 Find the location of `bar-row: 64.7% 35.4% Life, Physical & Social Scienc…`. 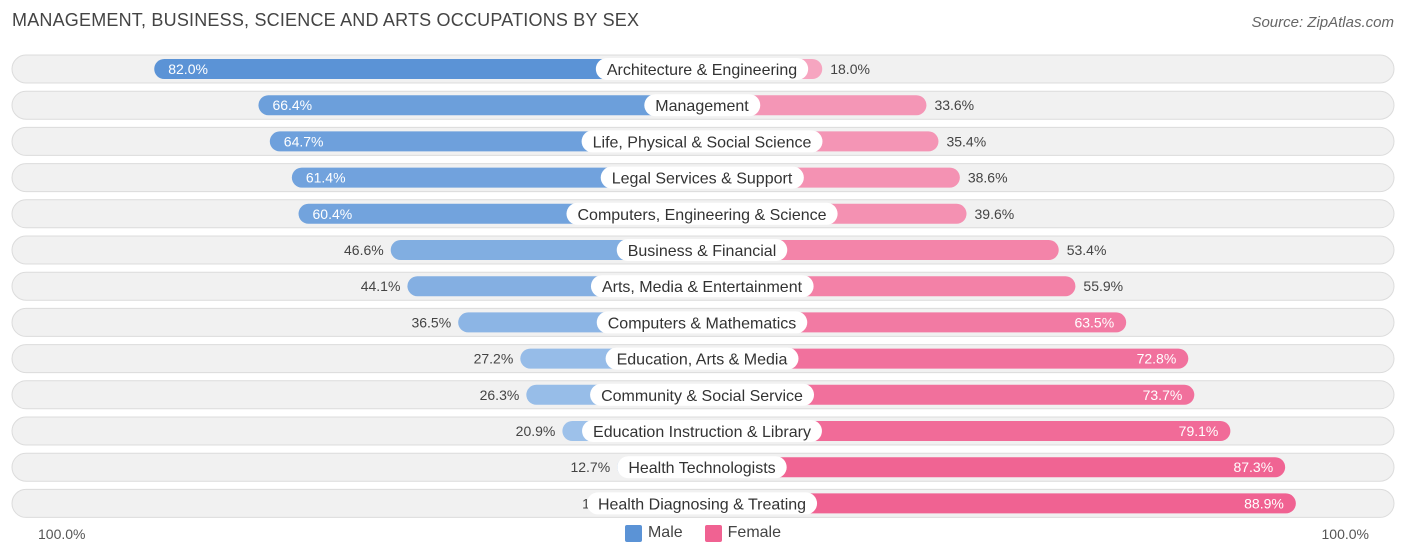

bar-row: 64.7% 35.4% Life, Physical & Social Scienc… is located at coordinates (703, 141).